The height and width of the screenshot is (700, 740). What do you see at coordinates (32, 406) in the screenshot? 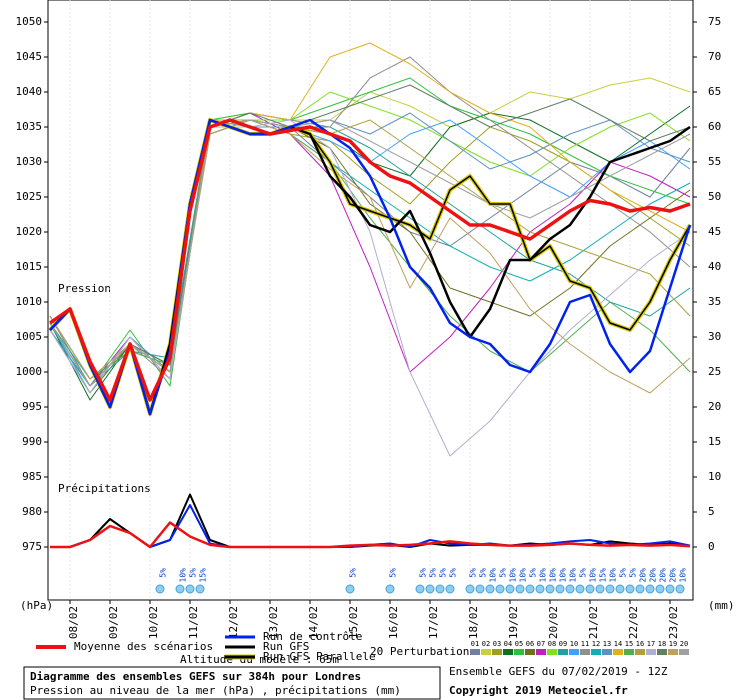
I see `y-tick-label: 995` at bounding box center [32, 406].